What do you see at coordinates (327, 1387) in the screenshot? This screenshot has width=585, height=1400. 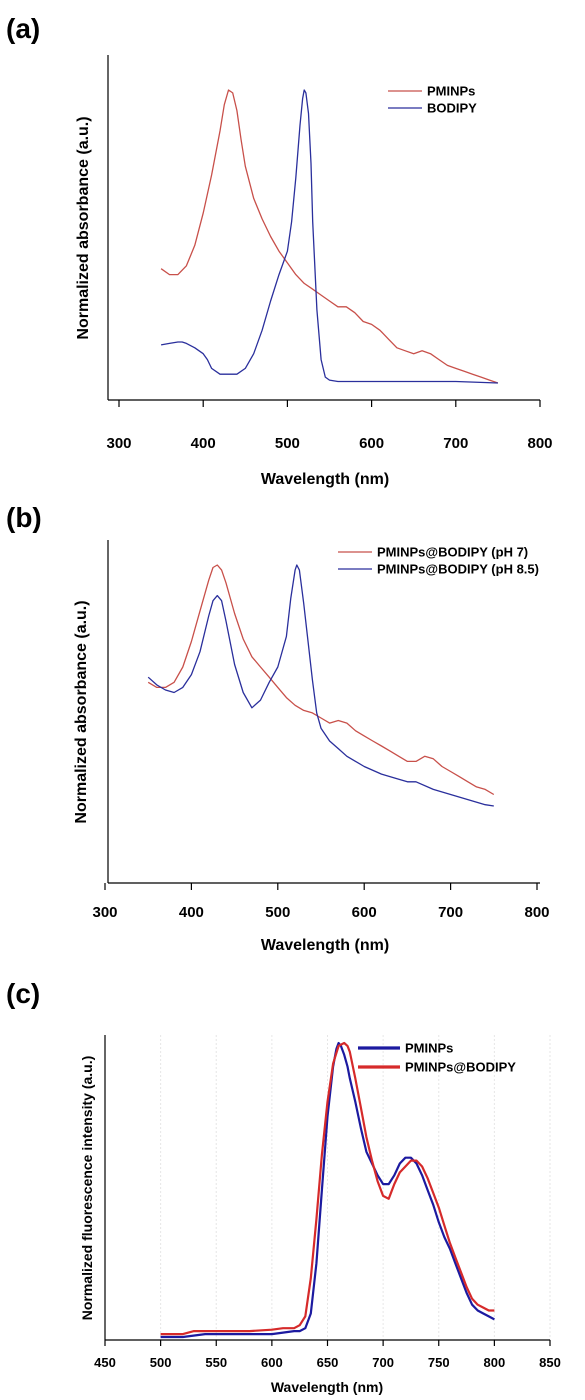 I see `x-axis-label-c: Wavelength (nm)` at bounding box center [327, 1387].